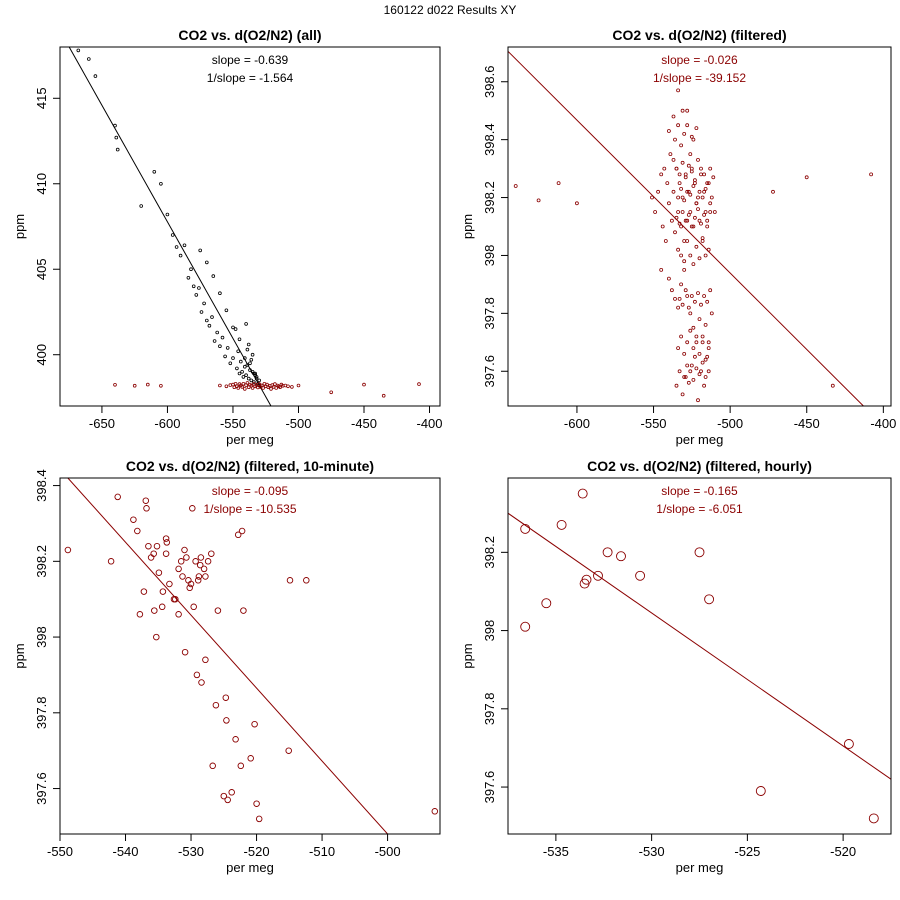 This screenshot has height=900, width=900. I want to click on slope-annotation: 1/slope = -10.535, so click(249, 509).